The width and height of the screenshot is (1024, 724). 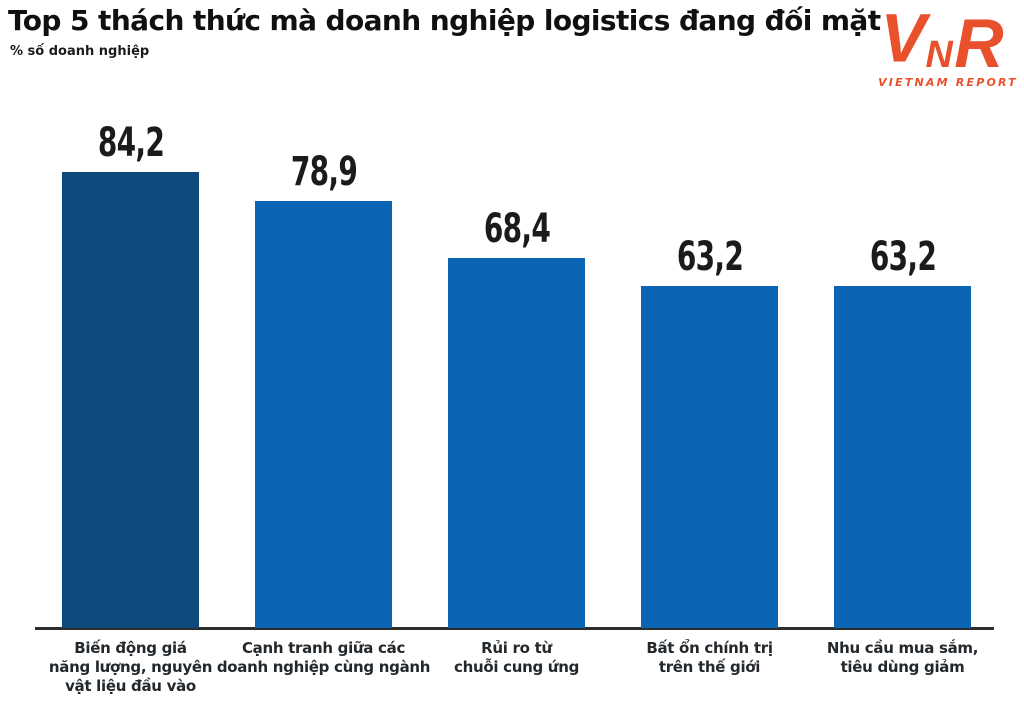 I want to click on bar-category-label: Rủi ro từ chuỗi cung ứng, so click(x=517, y=658).